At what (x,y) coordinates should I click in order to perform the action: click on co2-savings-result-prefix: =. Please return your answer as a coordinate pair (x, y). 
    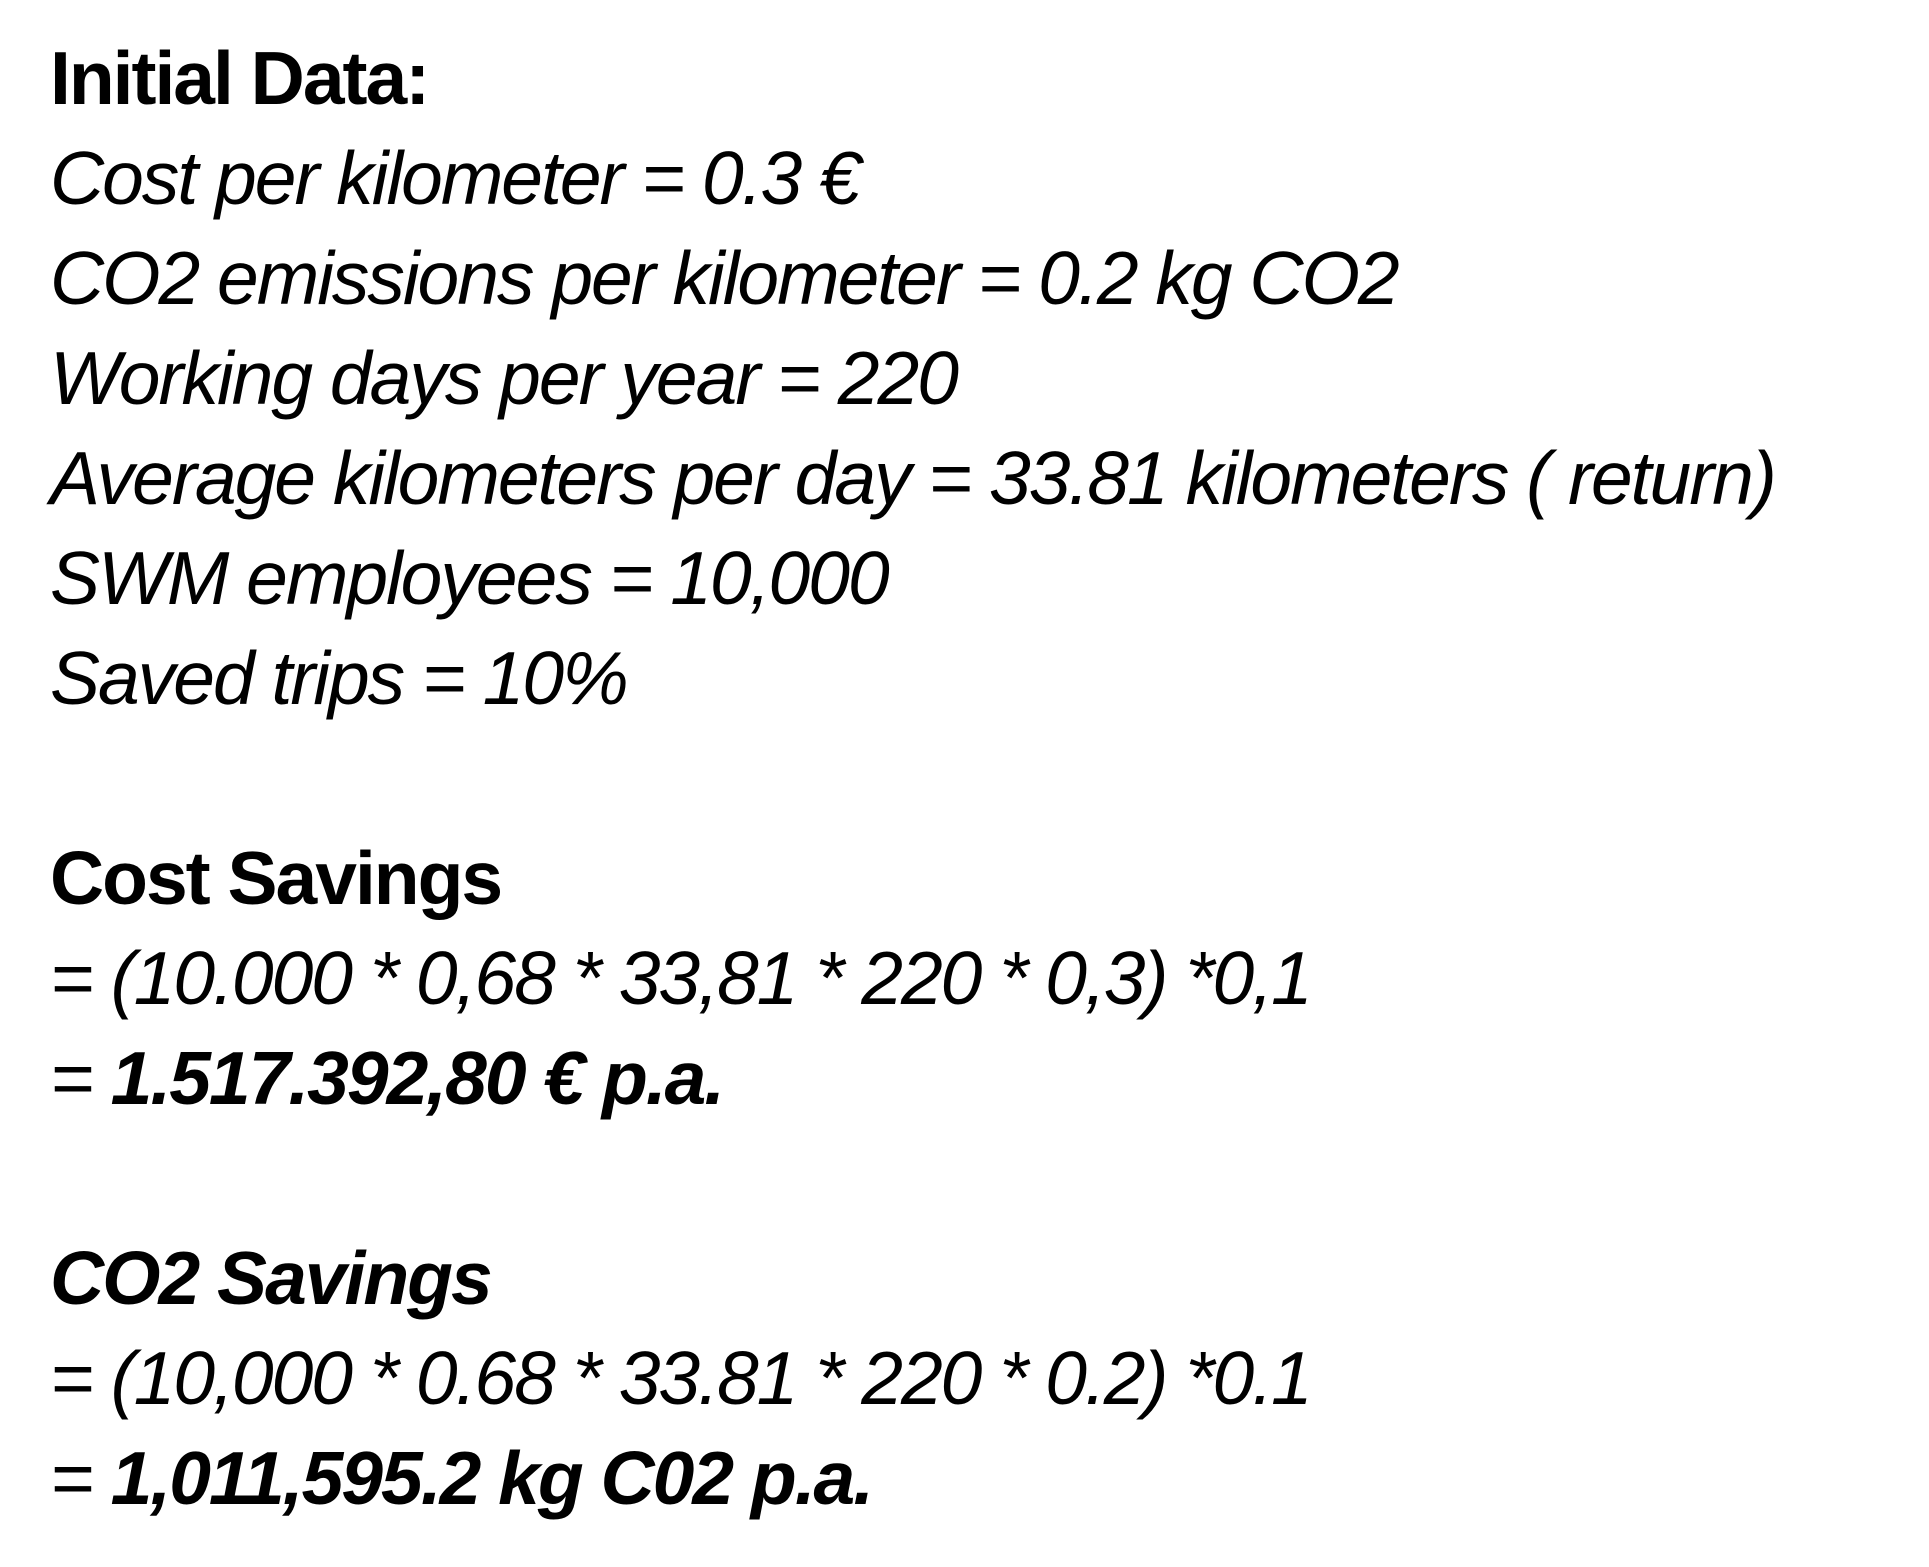
    Looking at the image, I should click on (80, 1478).